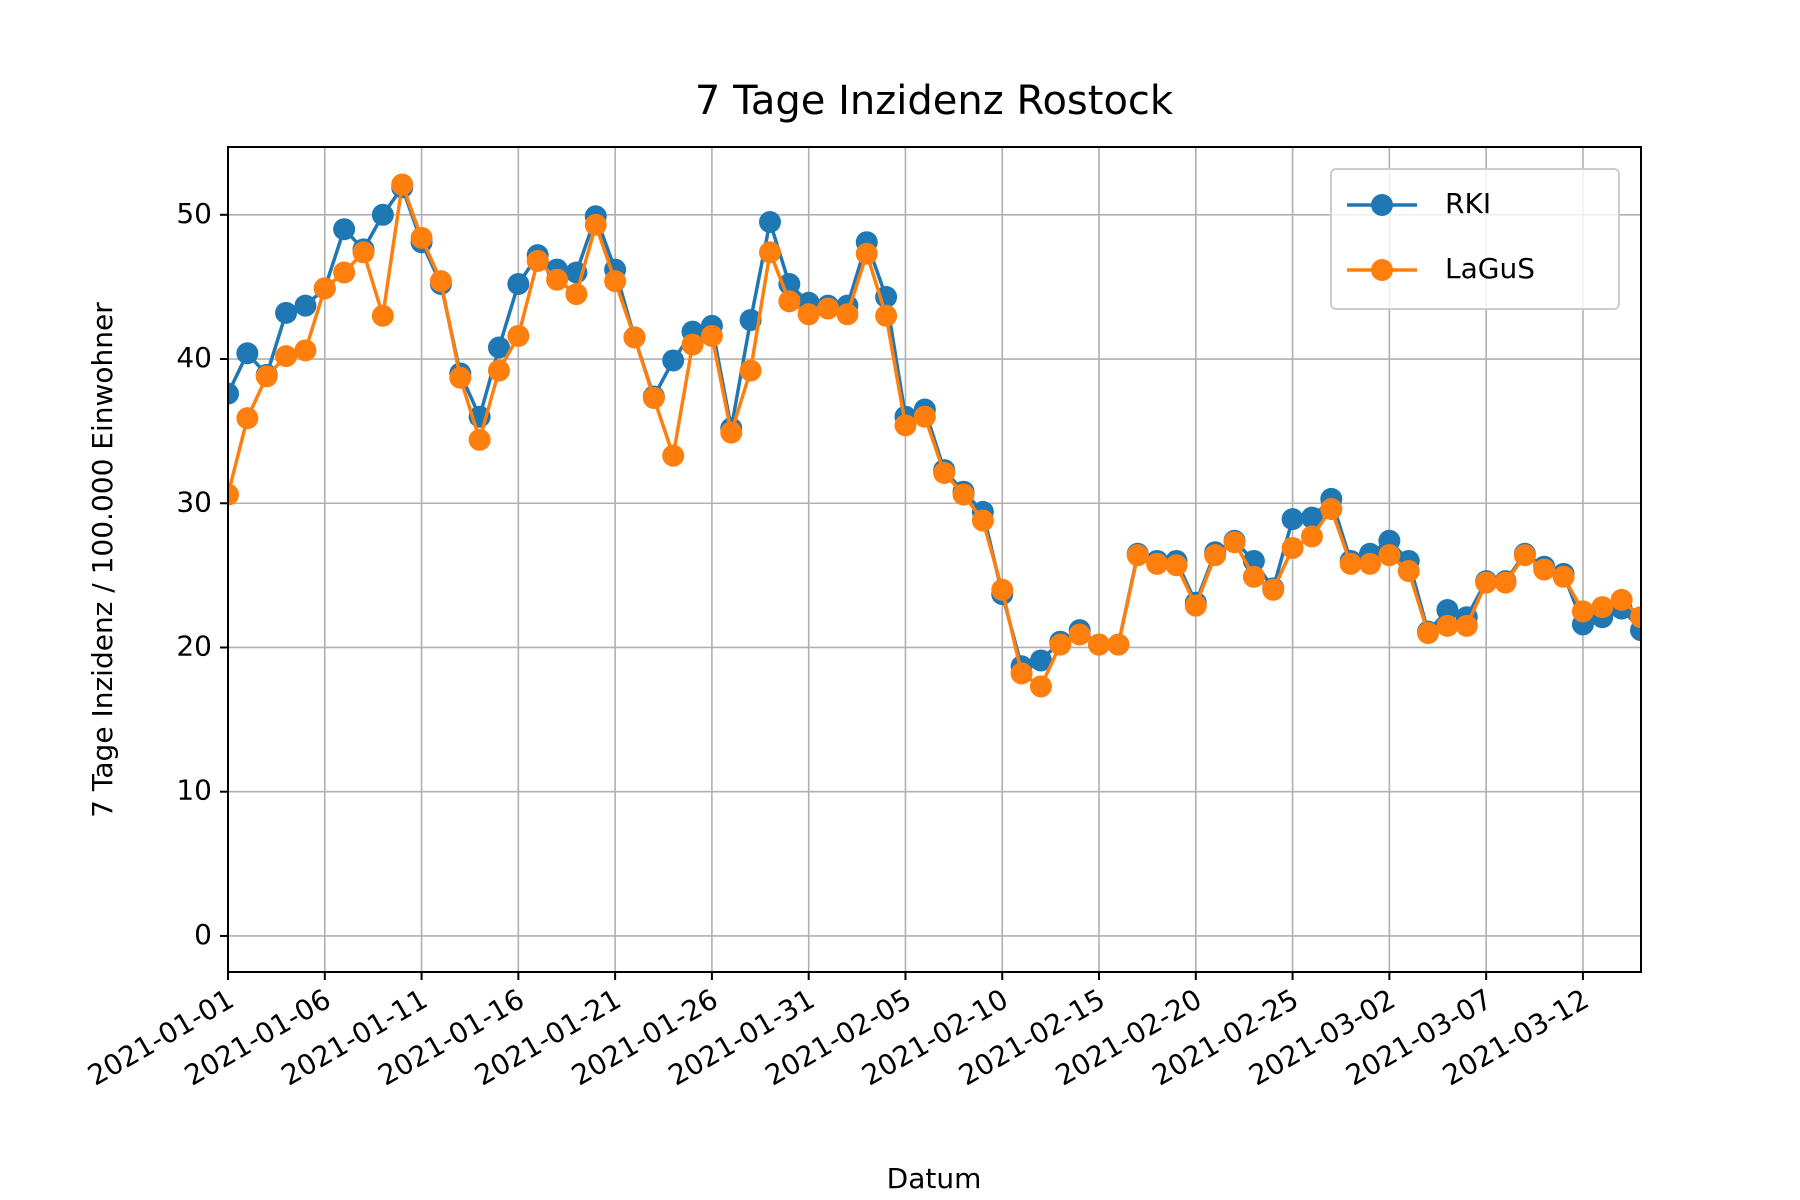 The image size is (1800, 1200). What do you see at coordinates (1490, 268) in the screenshot?
I see `legend-label: LaGuS` at bounding box center [1490, 268].